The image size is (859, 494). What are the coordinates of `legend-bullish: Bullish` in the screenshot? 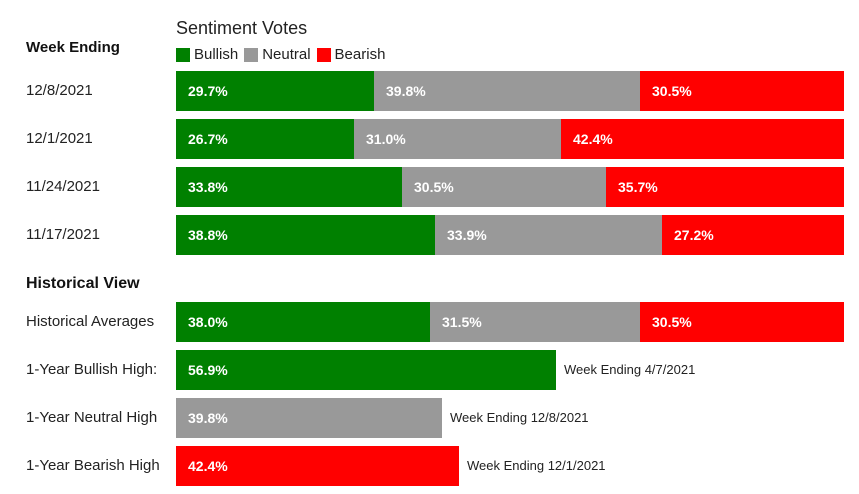 It's located at (207, 54).